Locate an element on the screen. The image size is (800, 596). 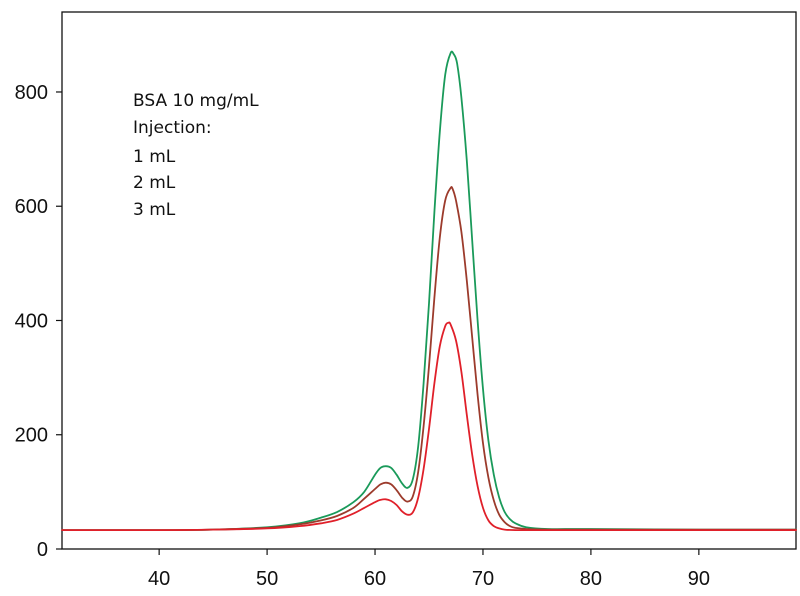
x-tick-label: 60 is located at coordinates (375, 579).